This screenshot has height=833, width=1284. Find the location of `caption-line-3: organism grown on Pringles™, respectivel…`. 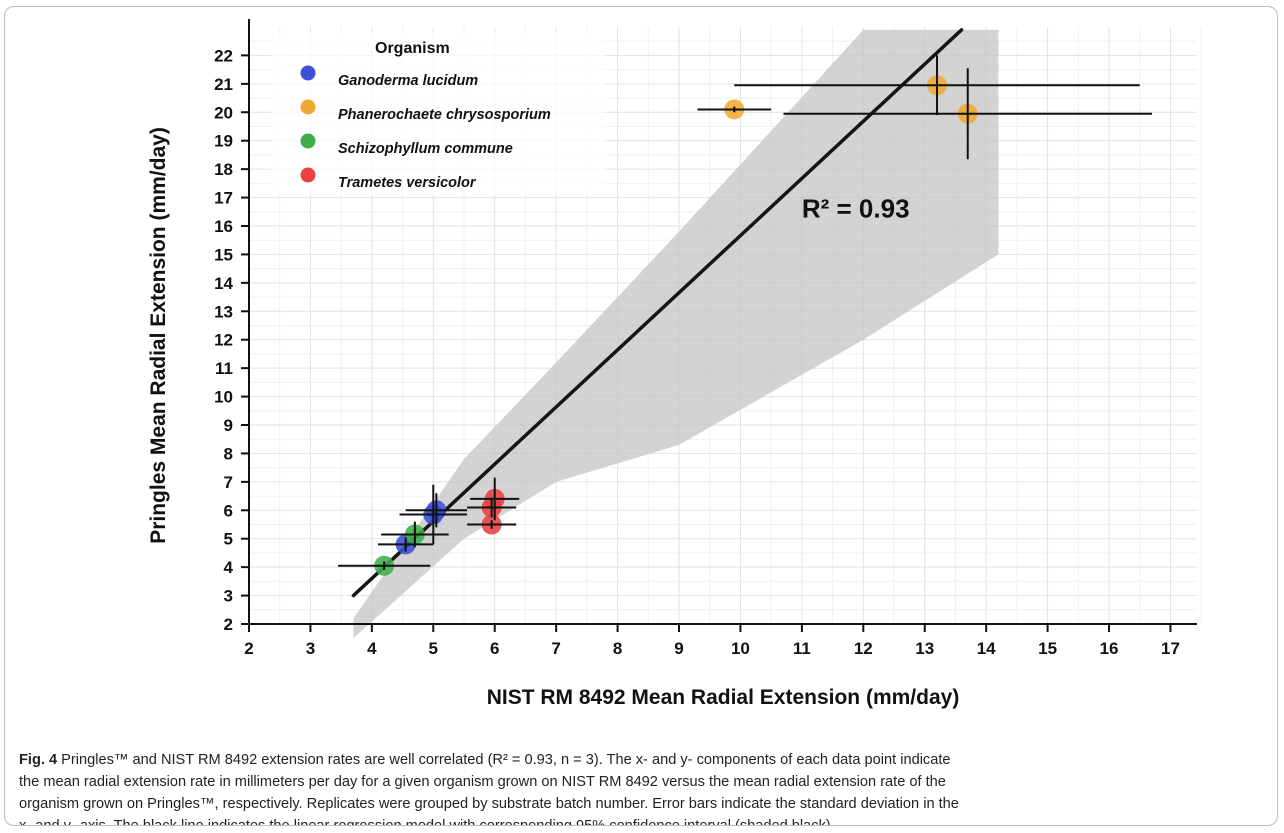

caption-line-3: organism grown on Pringles™, respectivel… is located at coordinates (489, 804).